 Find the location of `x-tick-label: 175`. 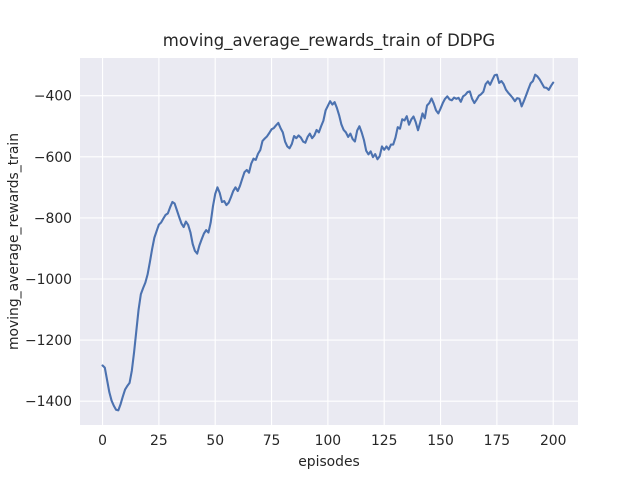

x-tick-label: 175 is located at coordinates (497, 441).